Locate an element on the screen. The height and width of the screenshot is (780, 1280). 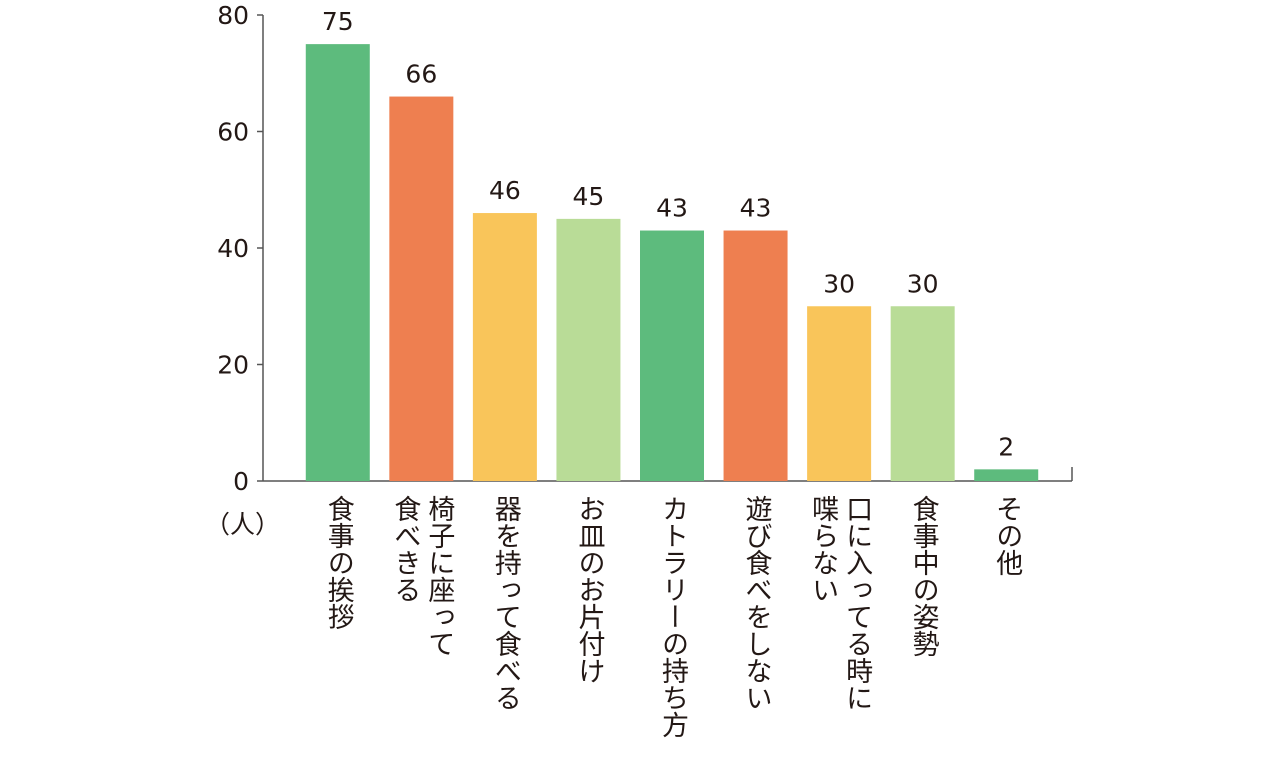
x-tick-label: 食事の挨拶 is located at coordinates (338, 562).